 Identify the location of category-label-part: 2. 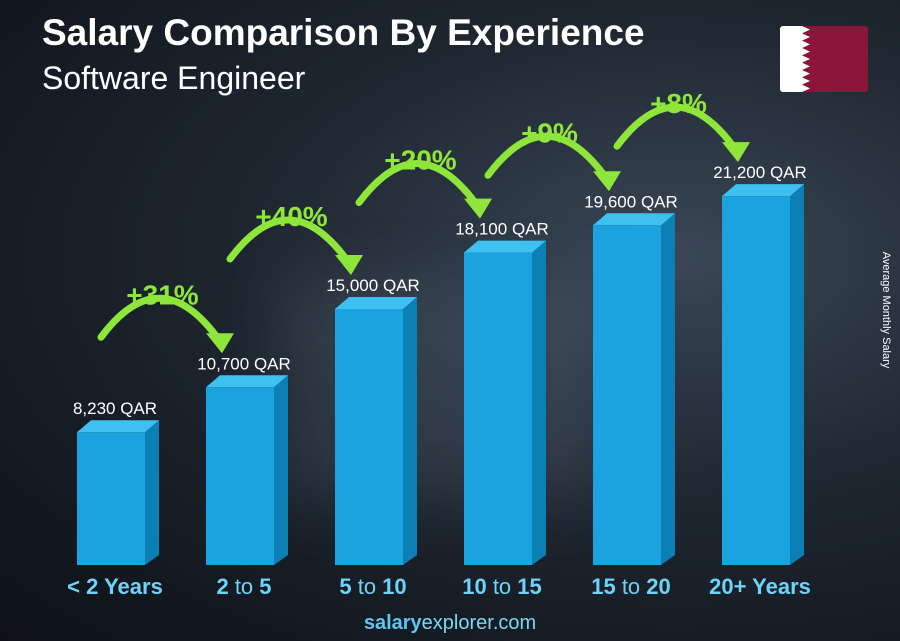
(222, 586).